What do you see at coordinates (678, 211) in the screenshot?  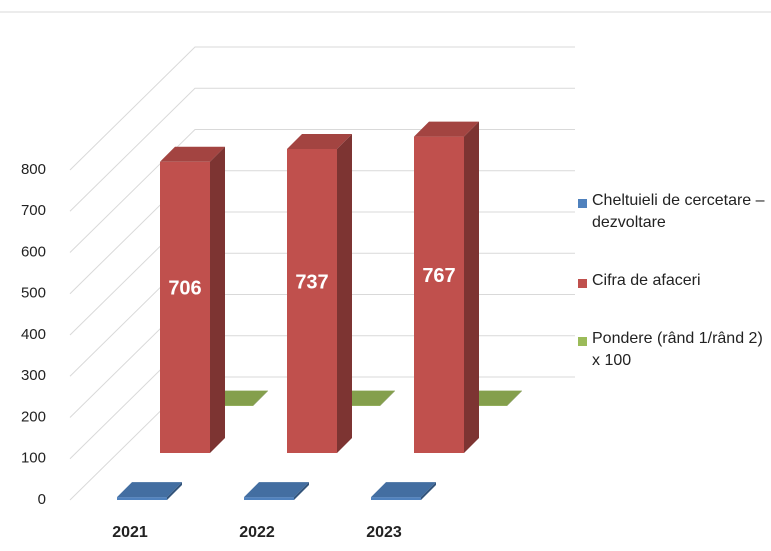 I see `legend-label: Cheltuieli de cercetare – dezvoltare` at bounding box center [678, 211].